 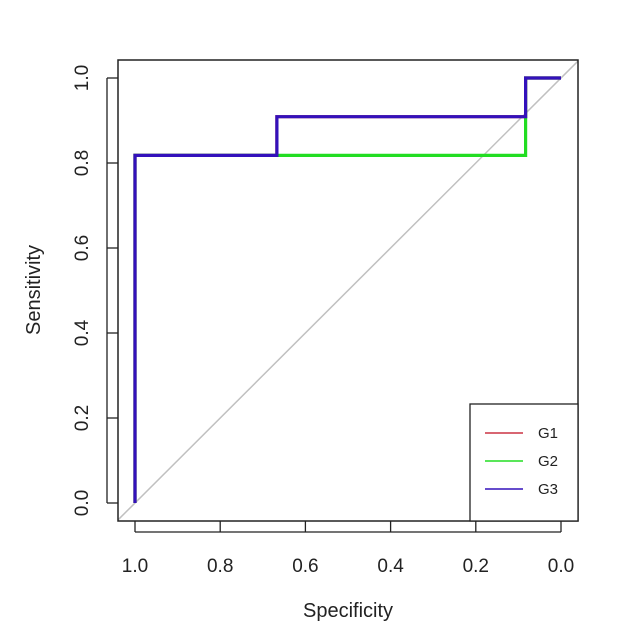 What do you see at coordinates (305, 566) in the screenshot?
I see `x-tick-label: 0.6` at bounding box center [305, 566].